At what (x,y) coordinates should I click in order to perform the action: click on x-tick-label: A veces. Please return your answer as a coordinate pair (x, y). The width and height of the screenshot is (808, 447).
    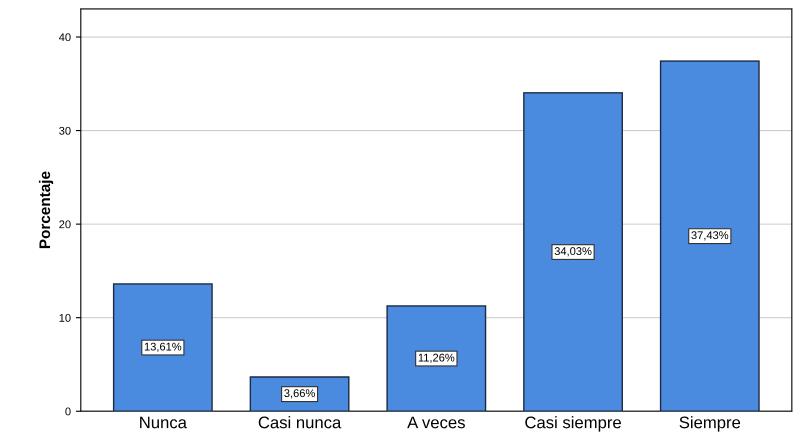
    Looking at the image, I should click on (436, 422).